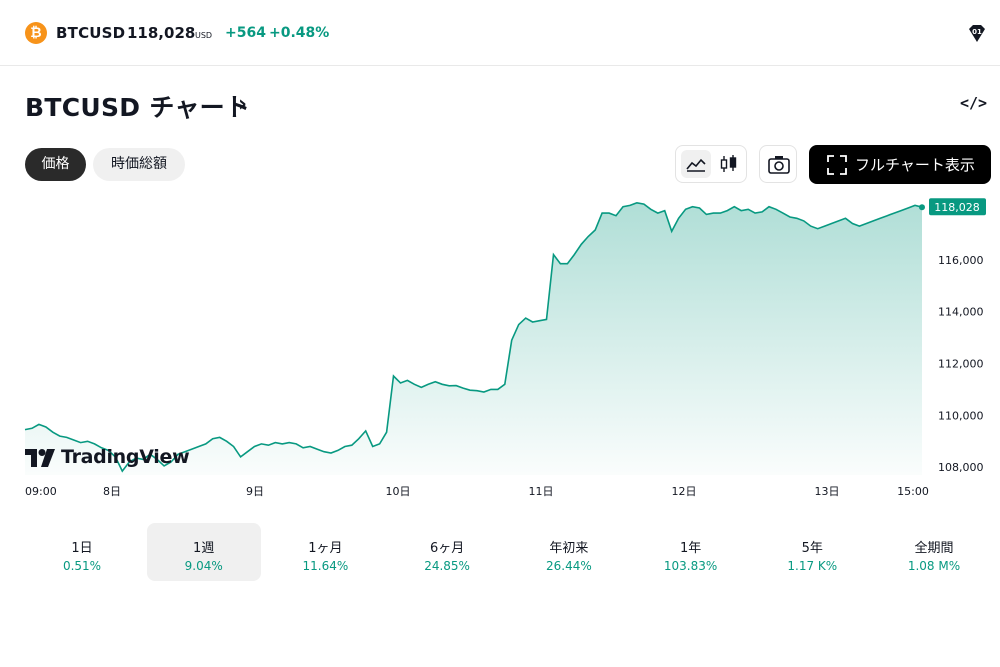 This screenshot has width=1000, height=667. What do you see at coordinates (82, 548) in the screenshot?
I see `period-label: 1日` at bounding box center [82, 548].